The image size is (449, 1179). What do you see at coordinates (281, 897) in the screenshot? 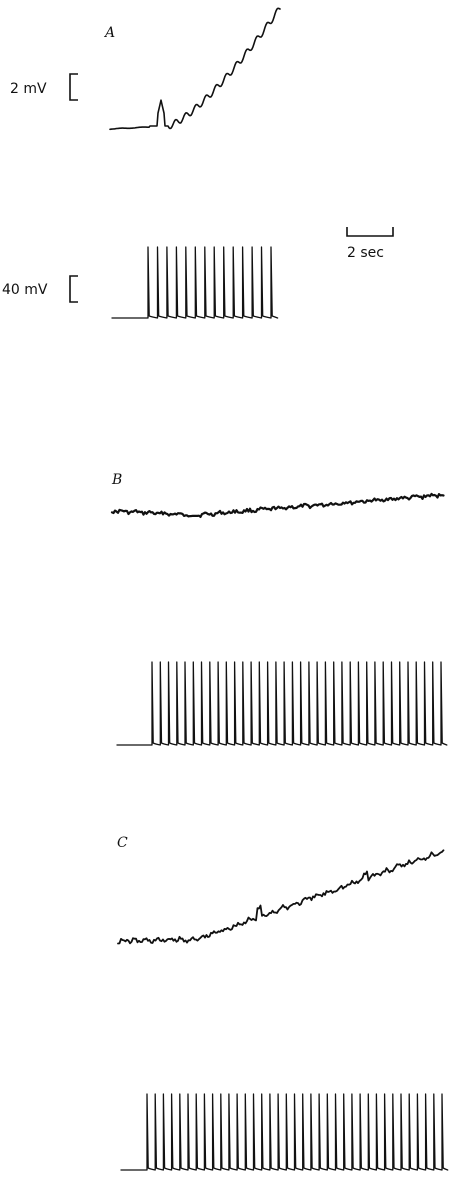
I see `trace-c-membrane-potential` at bounding box center [281, 897].